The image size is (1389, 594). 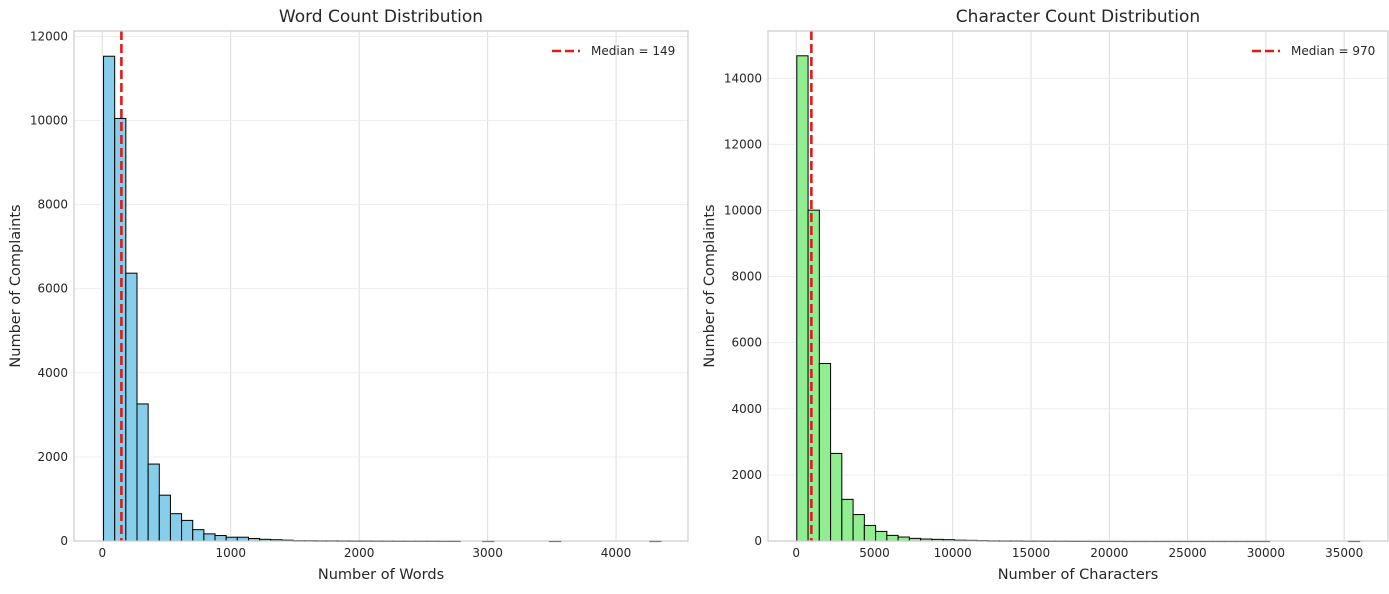 I want to click on word-y-tick-label: 6000, so click(x=52, y=289).